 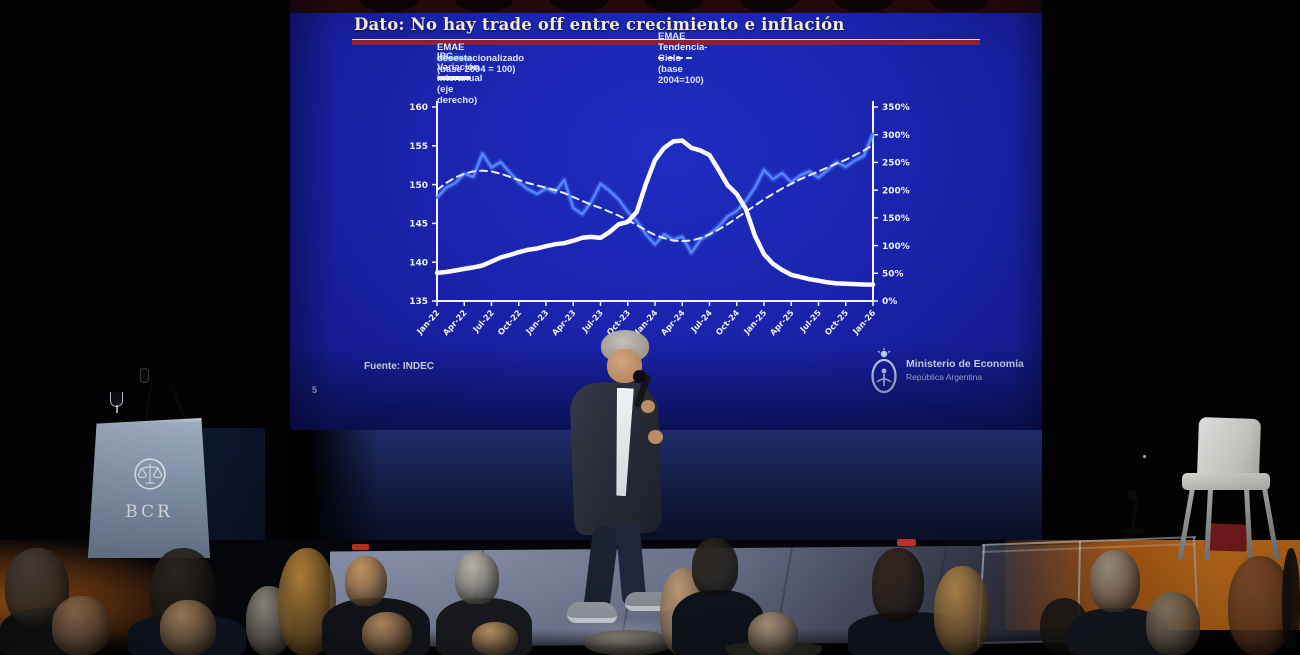 I want to click on bcr-podium: BCR, so click(x=149, y=463).